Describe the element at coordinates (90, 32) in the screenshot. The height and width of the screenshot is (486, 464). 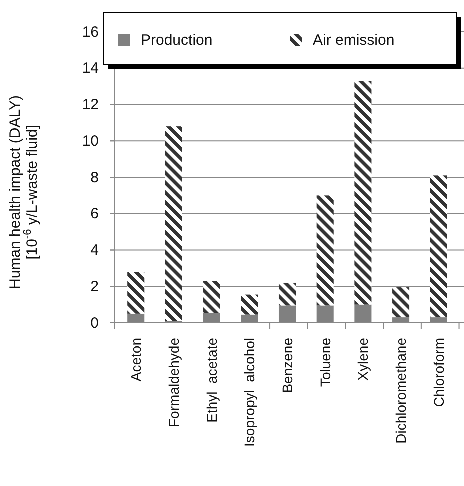
I see `y-tick-label: 16` at that location.